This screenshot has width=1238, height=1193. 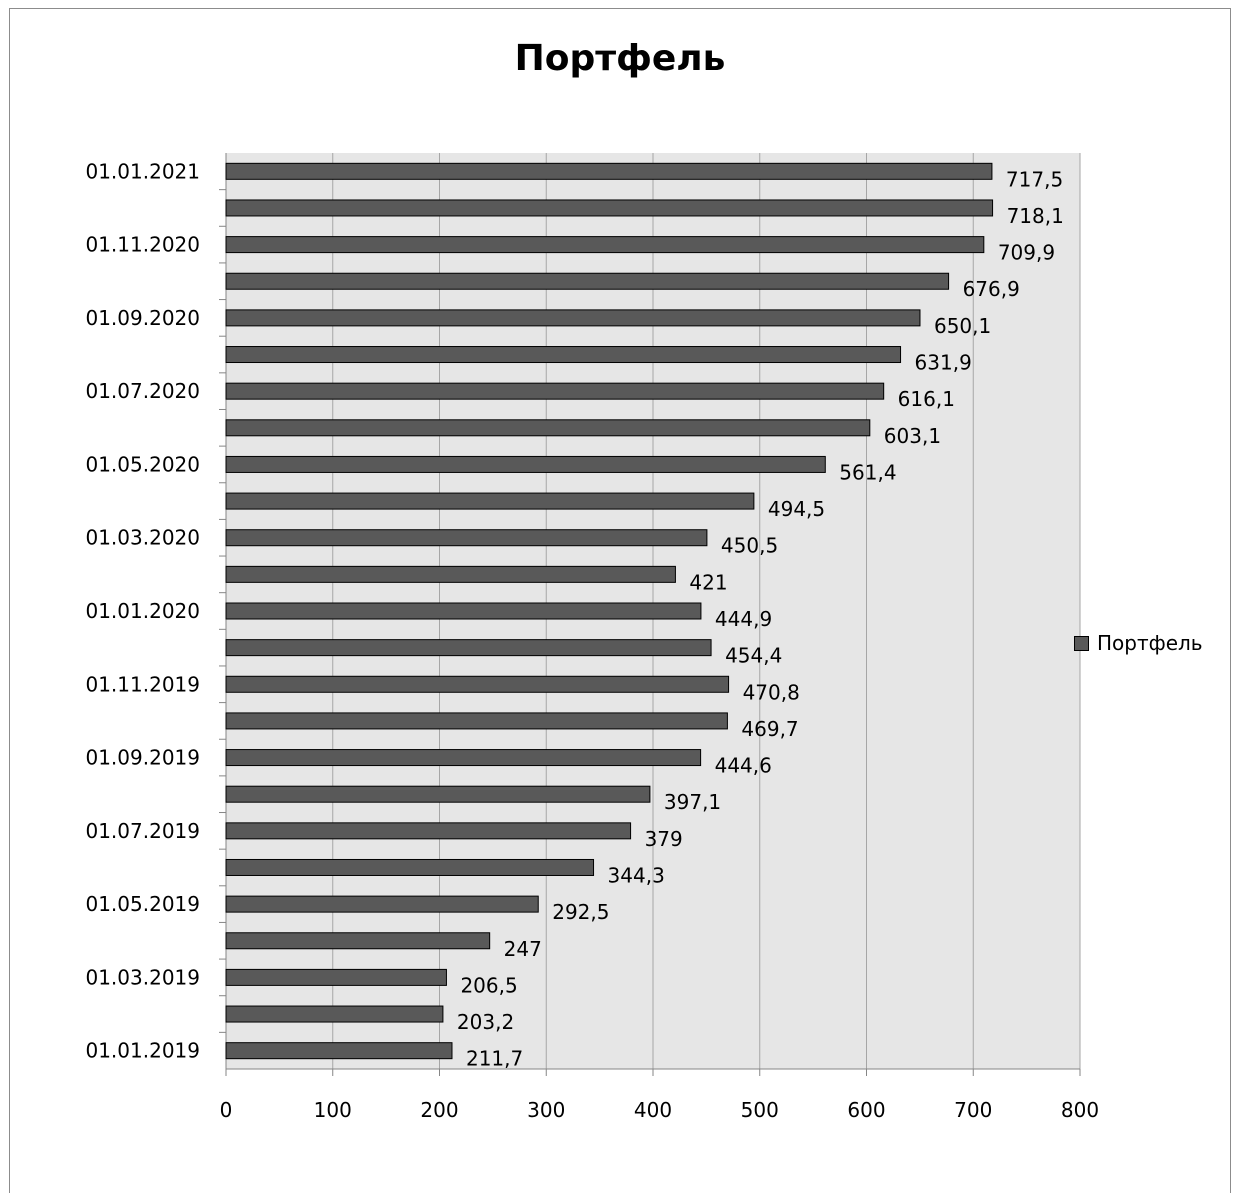 I want to click on category-label: 01.07.2020, so click(x=142, y=391).